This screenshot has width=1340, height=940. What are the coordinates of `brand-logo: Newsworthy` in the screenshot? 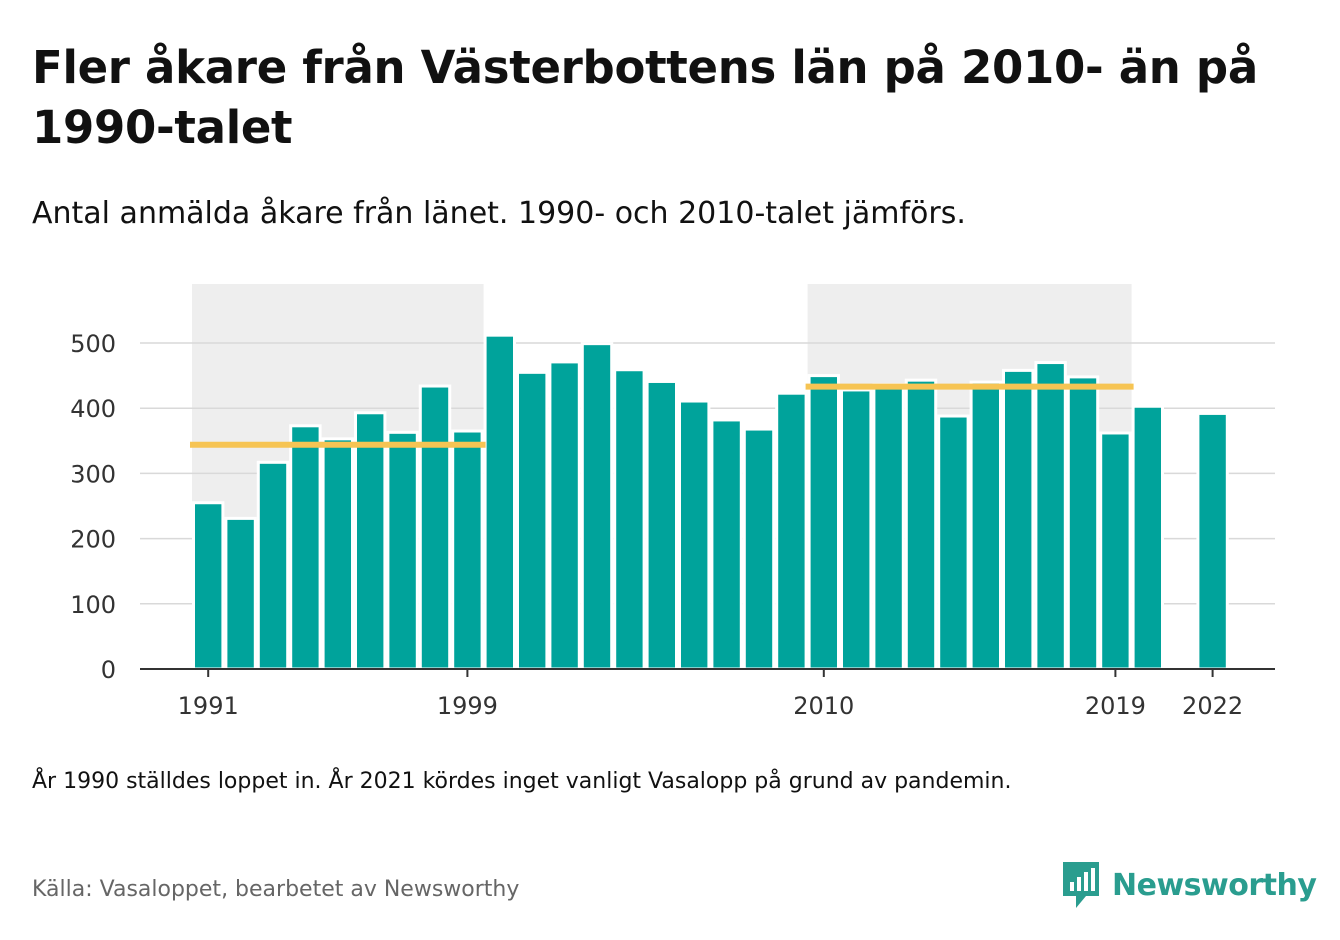 It's located at (1188, 885).